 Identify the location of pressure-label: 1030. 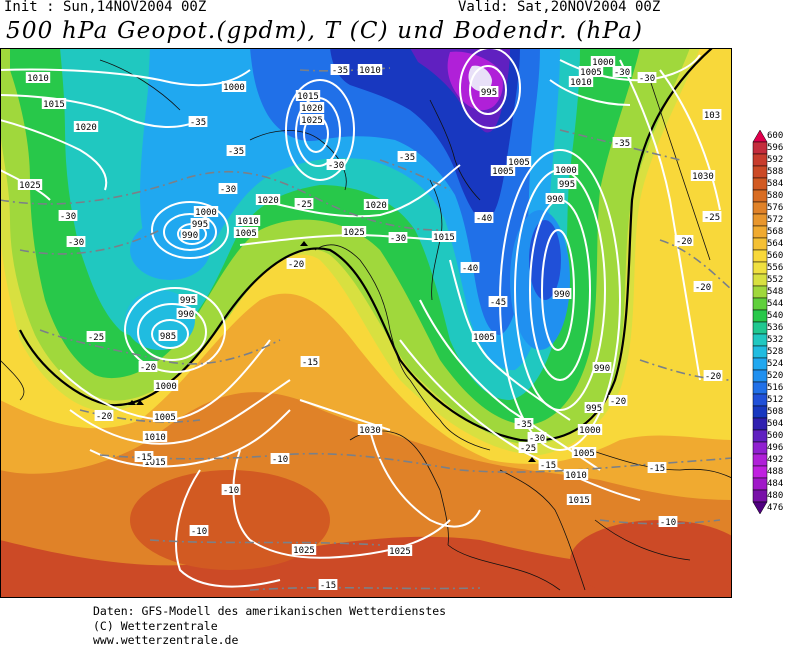
(370, 431).